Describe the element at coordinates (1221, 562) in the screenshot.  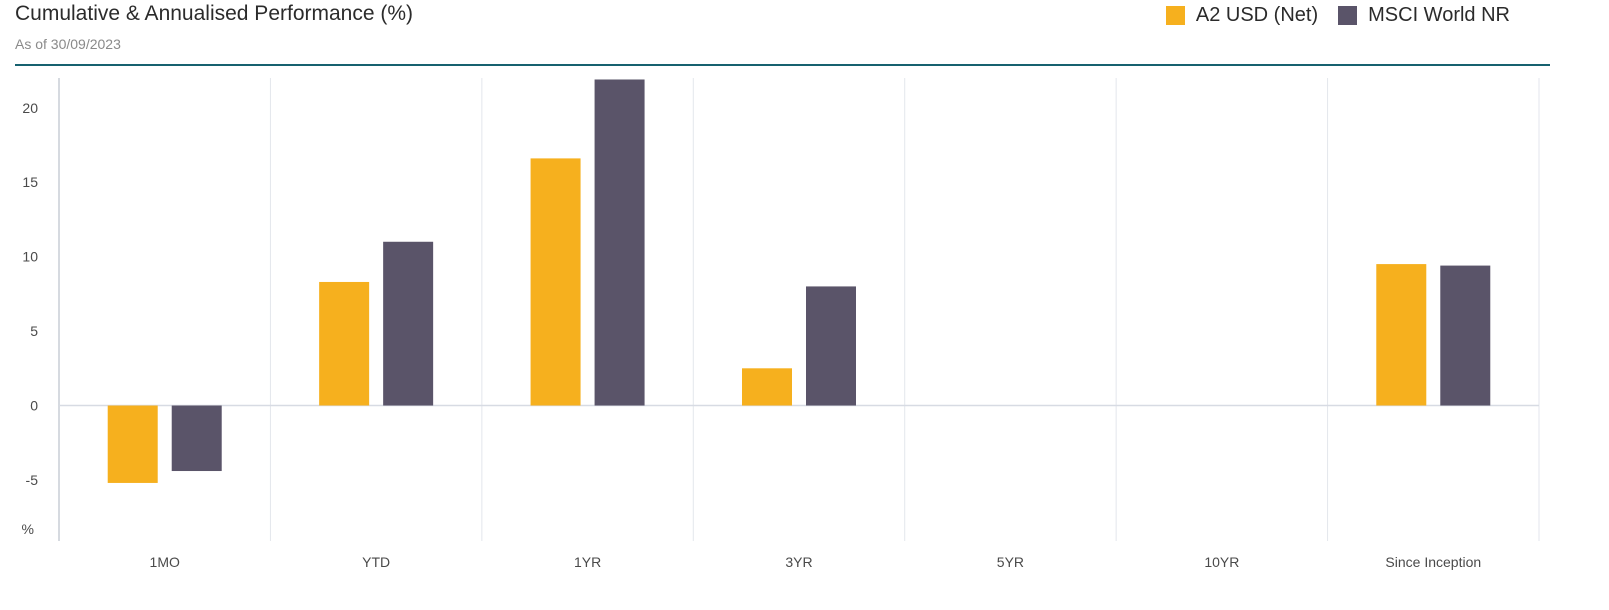
I see `x-category-label: 10YR` at that location.